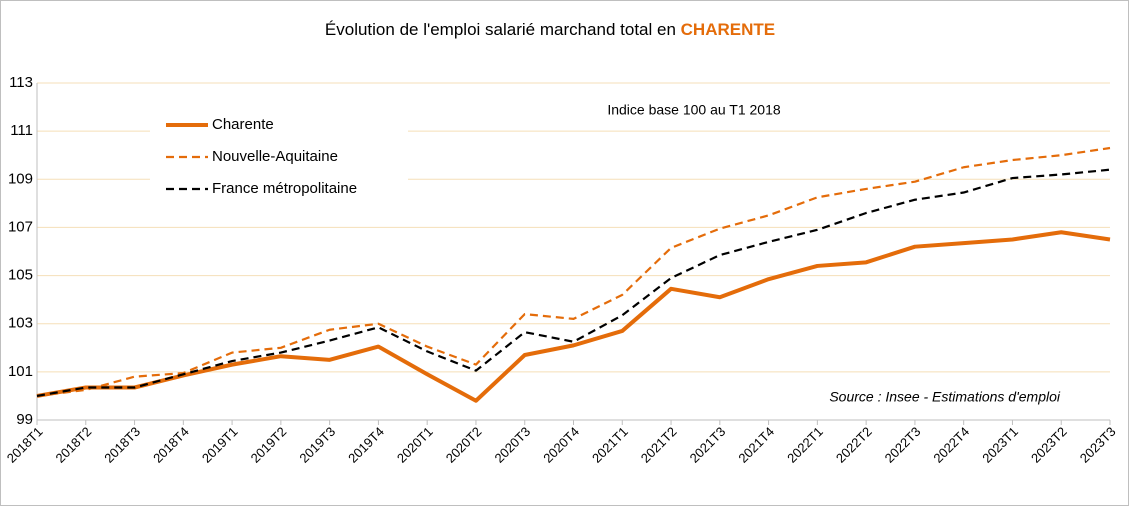 Image resolution: width=1130 pixels, height=506 pixels. I want to click on y-tick-label: 111, so click(21, 130).